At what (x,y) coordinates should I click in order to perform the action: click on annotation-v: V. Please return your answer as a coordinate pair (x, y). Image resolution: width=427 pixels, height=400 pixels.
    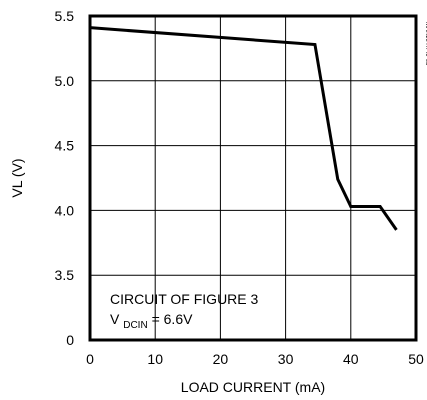
    Looking at the image, I should click on (115, 319).